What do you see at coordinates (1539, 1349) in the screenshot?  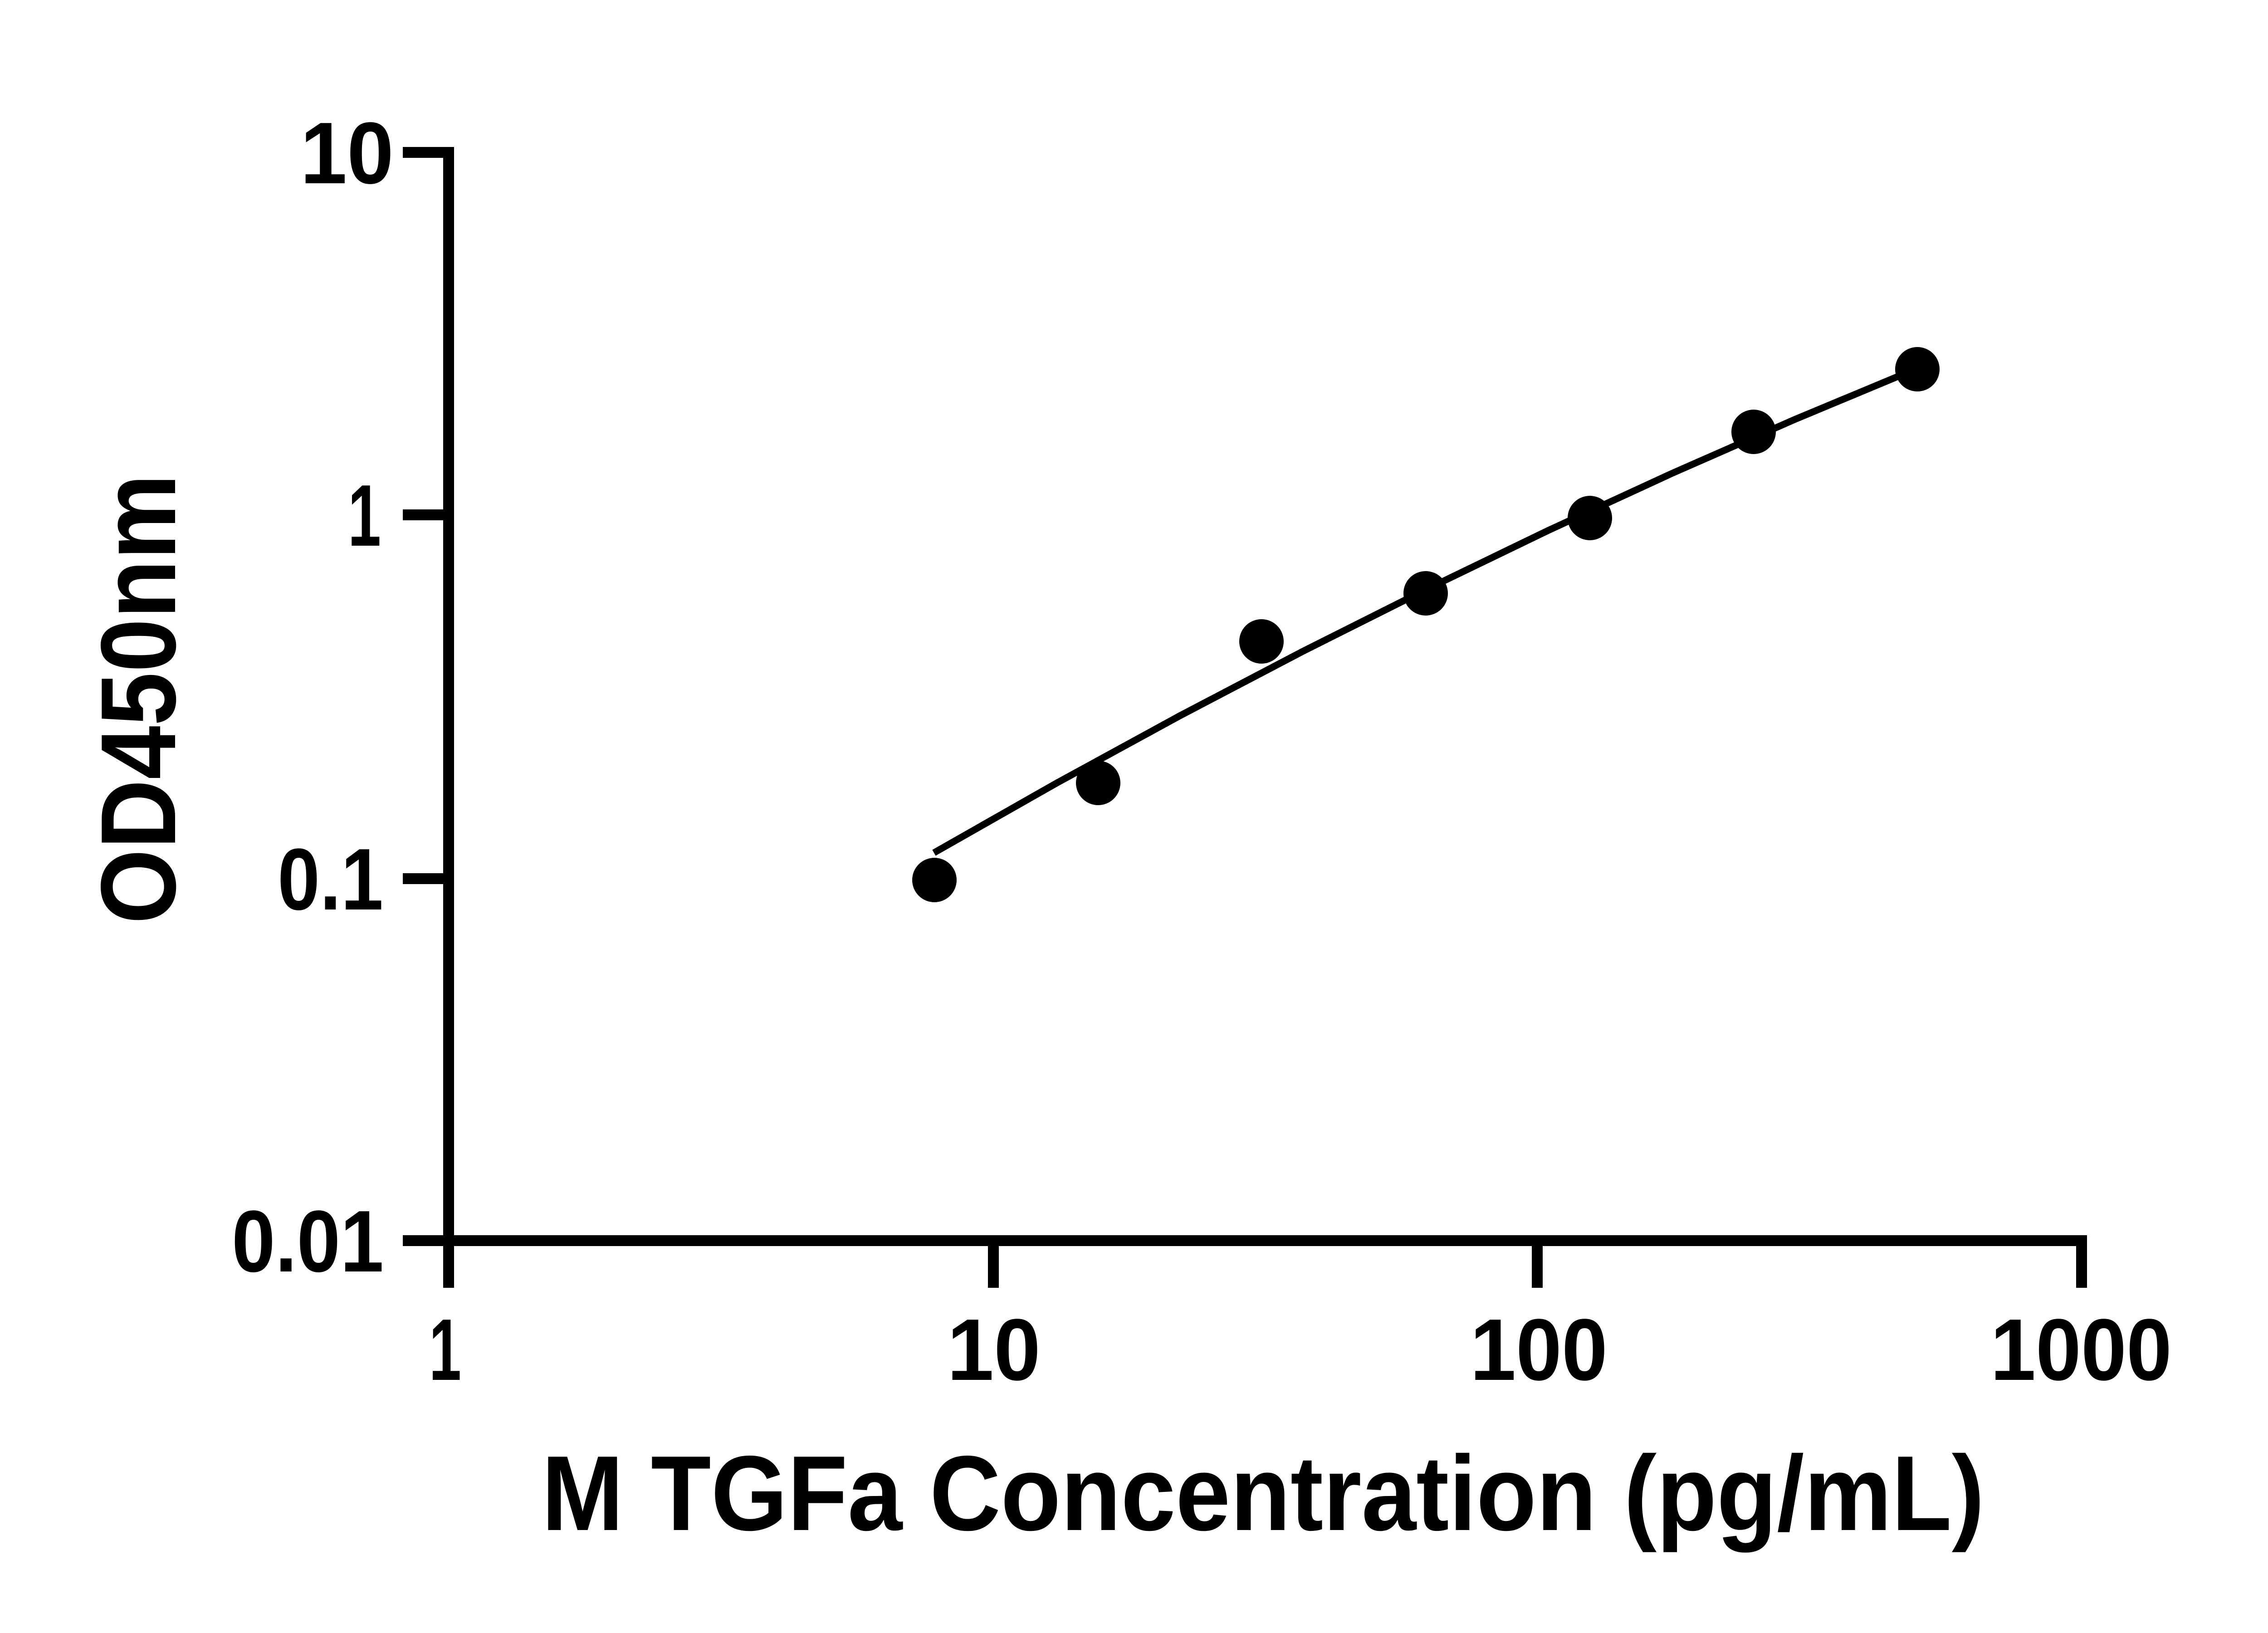 I see `svg-text: 100` at bounding box center [1539, 1349].